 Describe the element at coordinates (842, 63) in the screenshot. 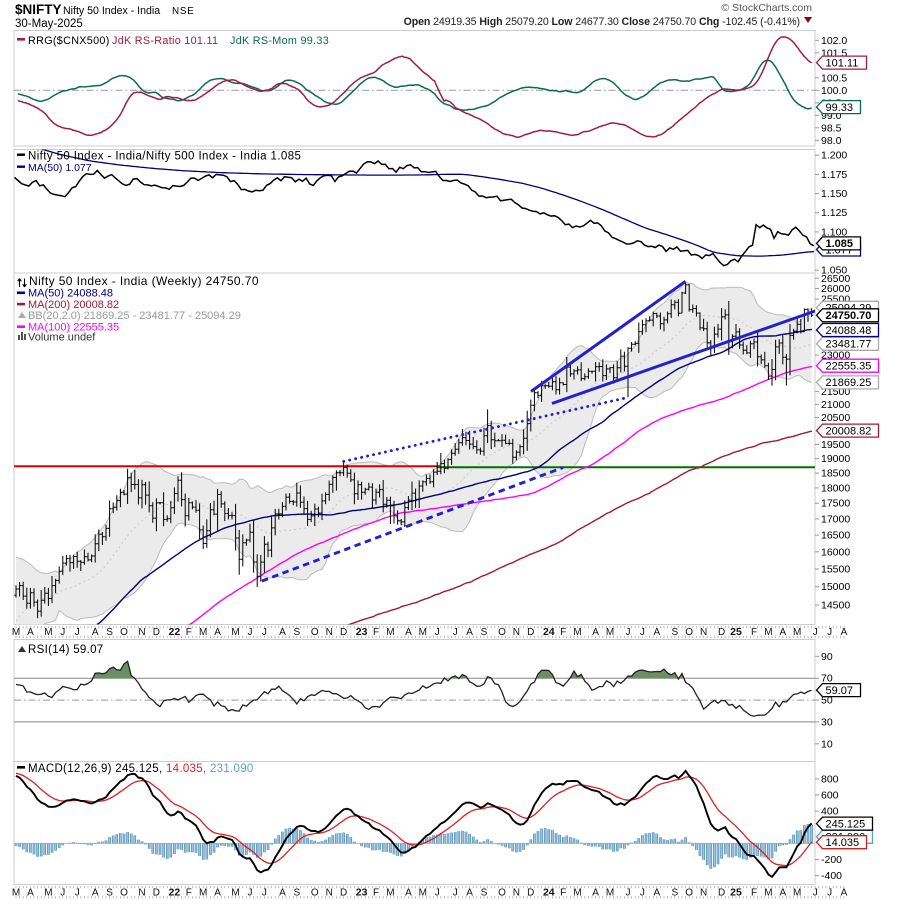

I see `svg-text: 101.11` at that location.